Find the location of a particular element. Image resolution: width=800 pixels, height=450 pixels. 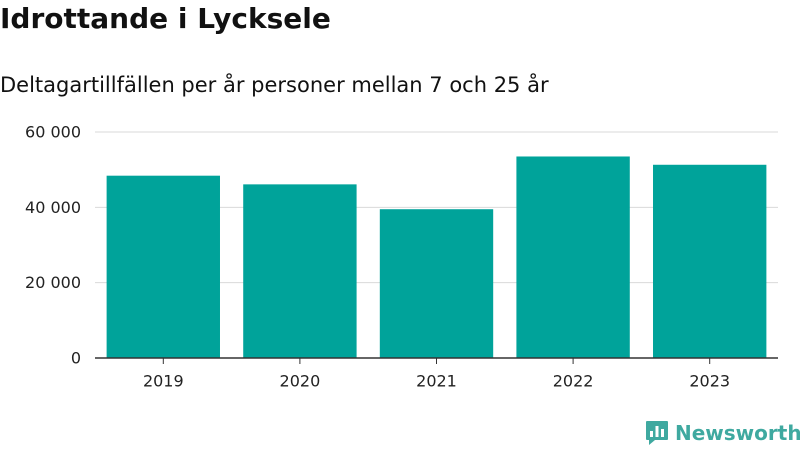

y-tick-label: 40 000 is located at coordinates (53, 207).